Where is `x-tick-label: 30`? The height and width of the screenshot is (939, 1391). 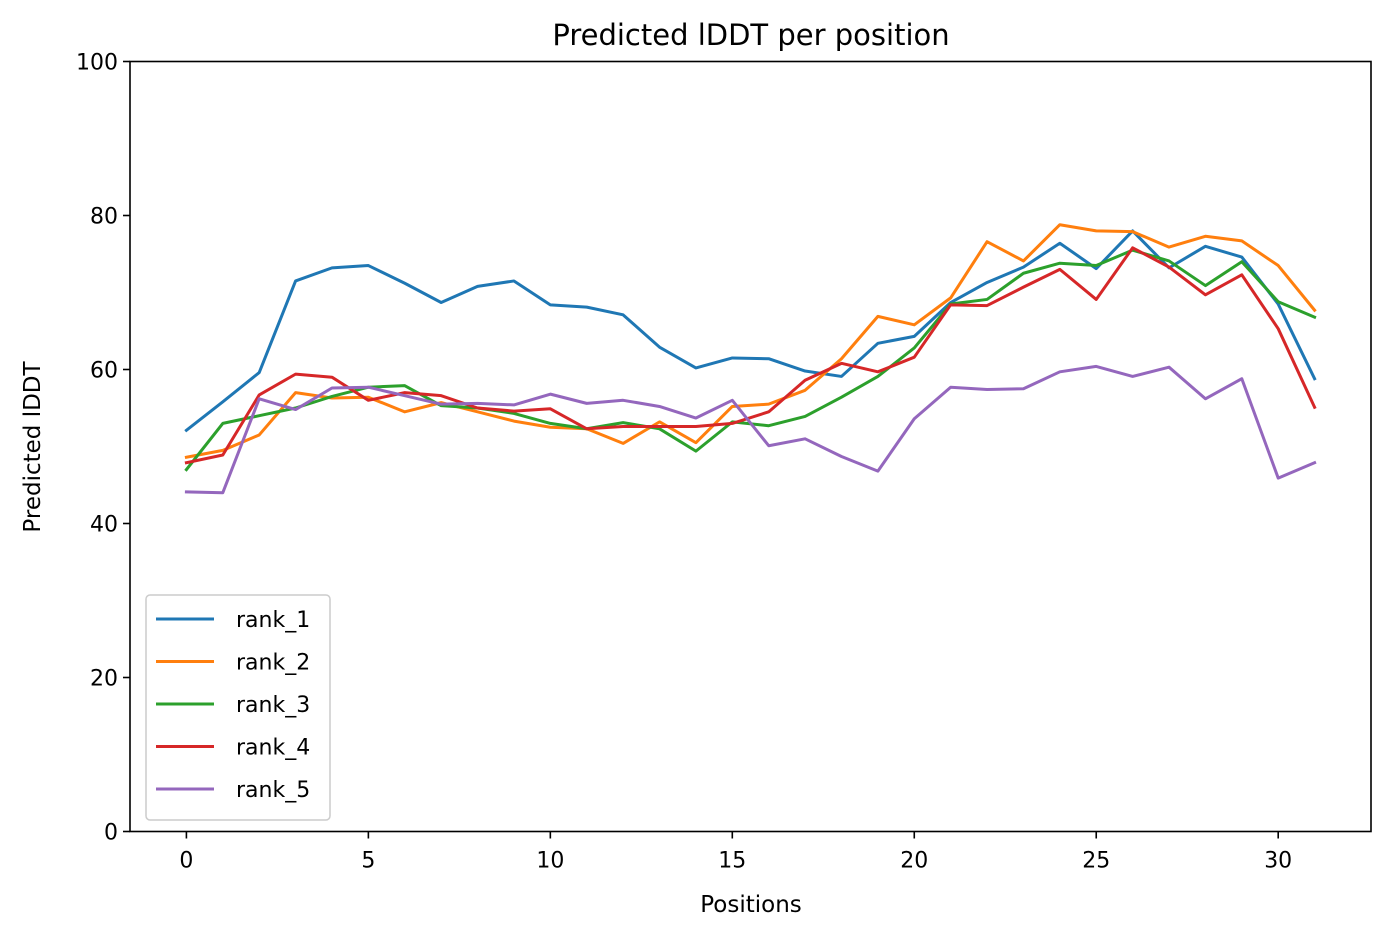 x-tick-label: 30 is located at coordinates (1278, 861).